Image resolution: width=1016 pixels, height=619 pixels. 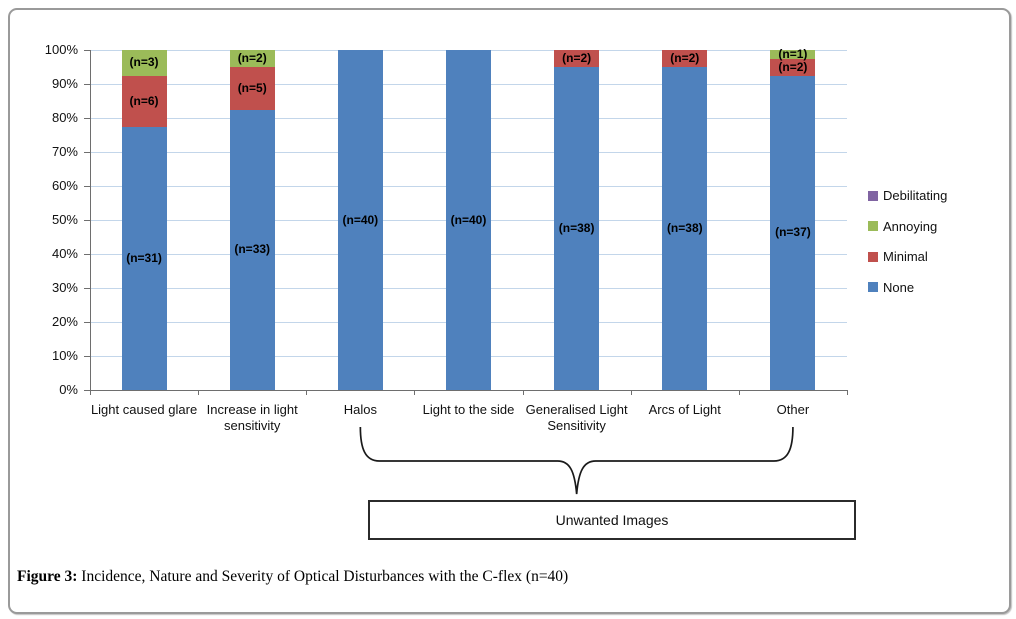 What do you see at coordinates (468, 390) in the screenshot?
I see `x-axis-line` at bounding box center [468, 390].